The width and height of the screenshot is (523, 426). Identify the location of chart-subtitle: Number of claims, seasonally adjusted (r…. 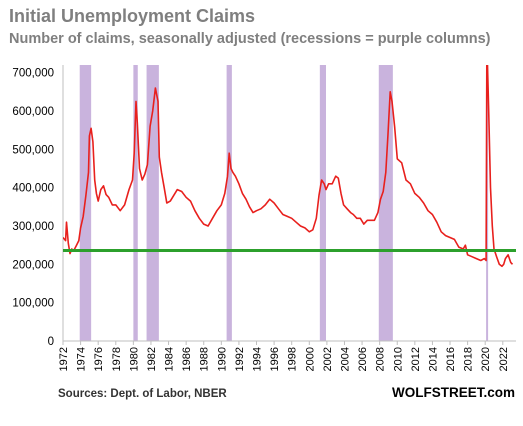
(250, 39).